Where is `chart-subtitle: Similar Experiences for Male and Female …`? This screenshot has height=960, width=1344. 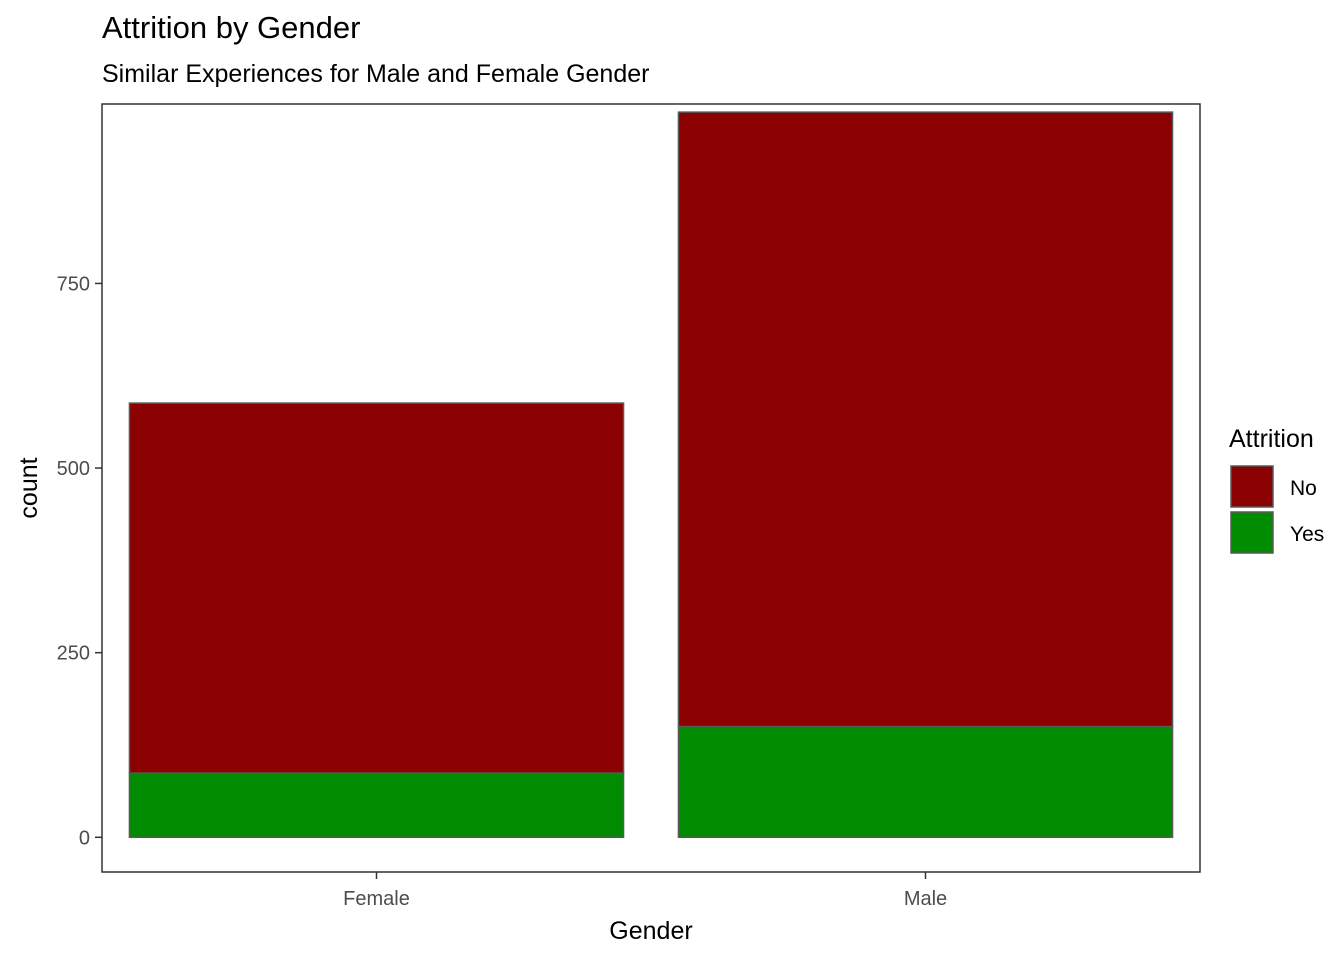
chart-subtitle: Similar Experiences for Male and Female … is located at coordinates (376, 74).